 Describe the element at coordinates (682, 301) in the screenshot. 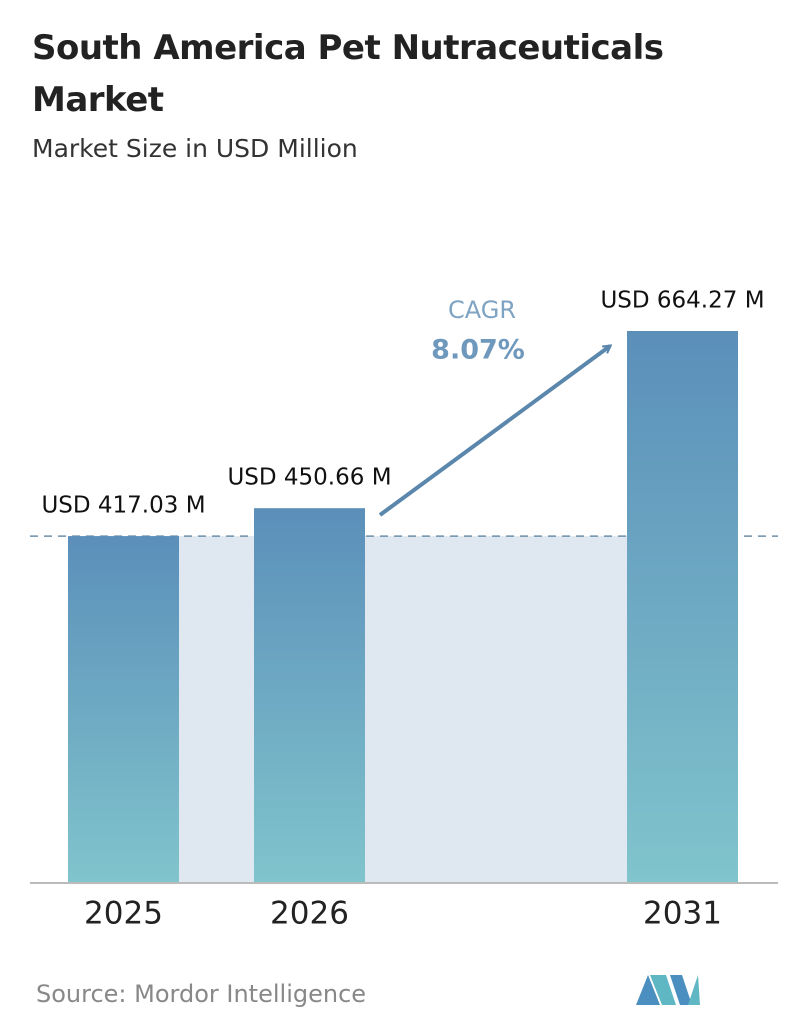

I see `value-label: USD 664.27 M` at that location.